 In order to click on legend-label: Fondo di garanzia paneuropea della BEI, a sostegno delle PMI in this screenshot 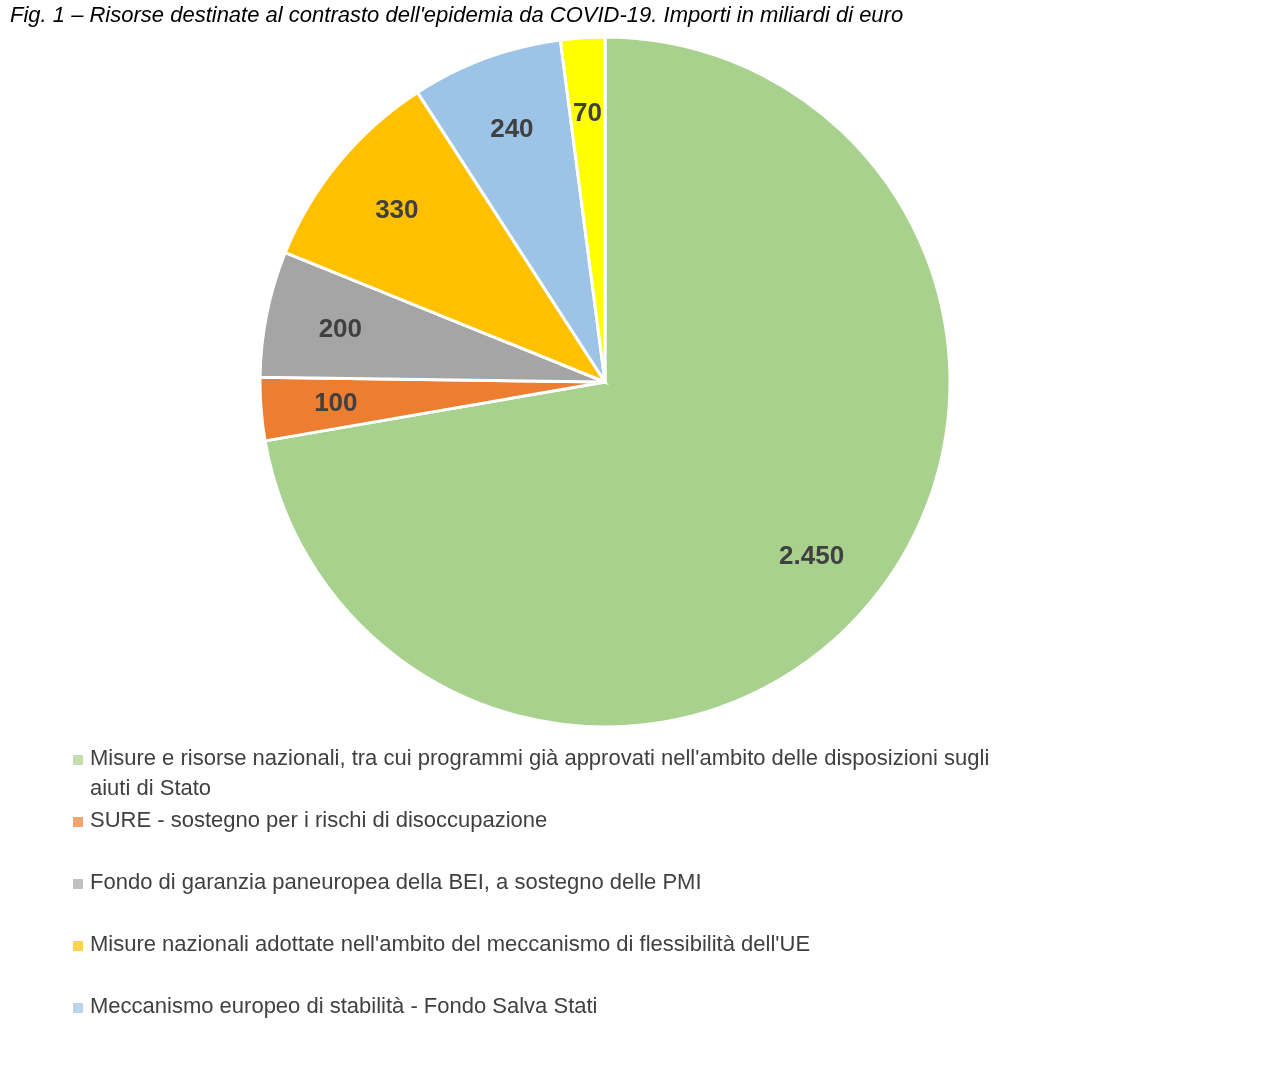, I will do `click(396, 881)`.